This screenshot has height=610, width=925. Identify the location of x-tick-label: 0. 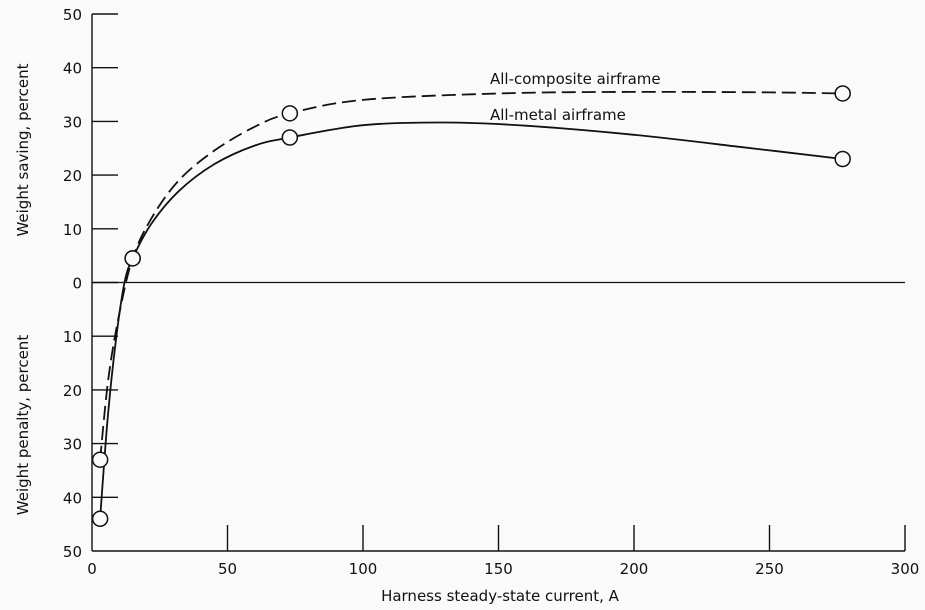
(92, 569).